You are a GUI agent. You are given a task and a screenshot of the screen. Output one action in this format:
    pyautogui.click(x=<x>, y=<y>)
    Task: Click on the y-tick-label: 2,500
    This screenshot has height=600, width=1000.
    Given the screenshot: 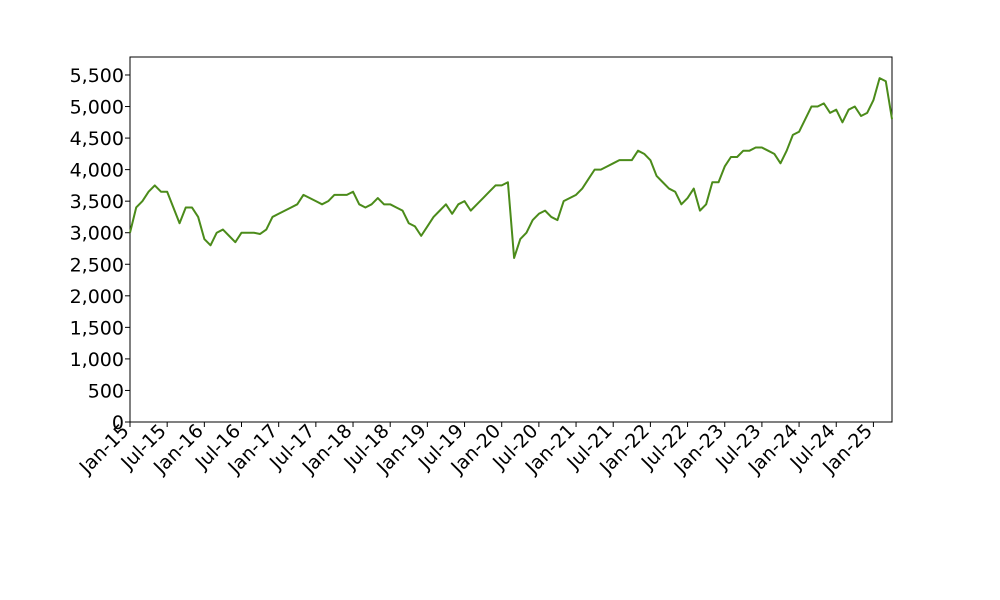 What is the action you would take?
    pyautogui.click(x=97, y=265)
    